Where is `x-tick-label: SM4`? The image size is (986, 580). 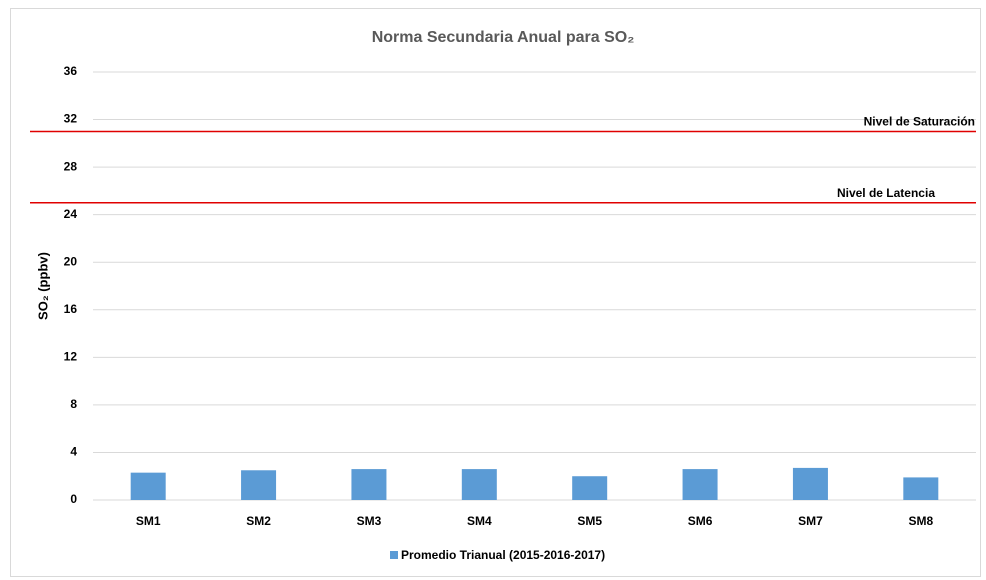
x-tick-label: SM4 is located at coordinates (479, 521).